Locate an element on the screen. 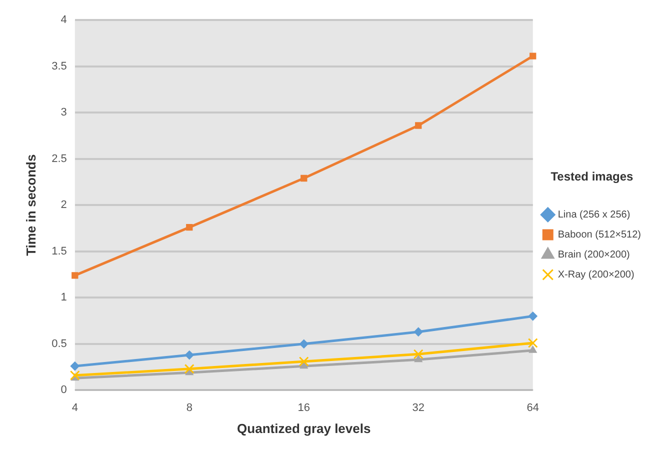 The height and width of the screenshot is (461, 661). y-tick-label: 0.5 is located at coordinates (59, 344).